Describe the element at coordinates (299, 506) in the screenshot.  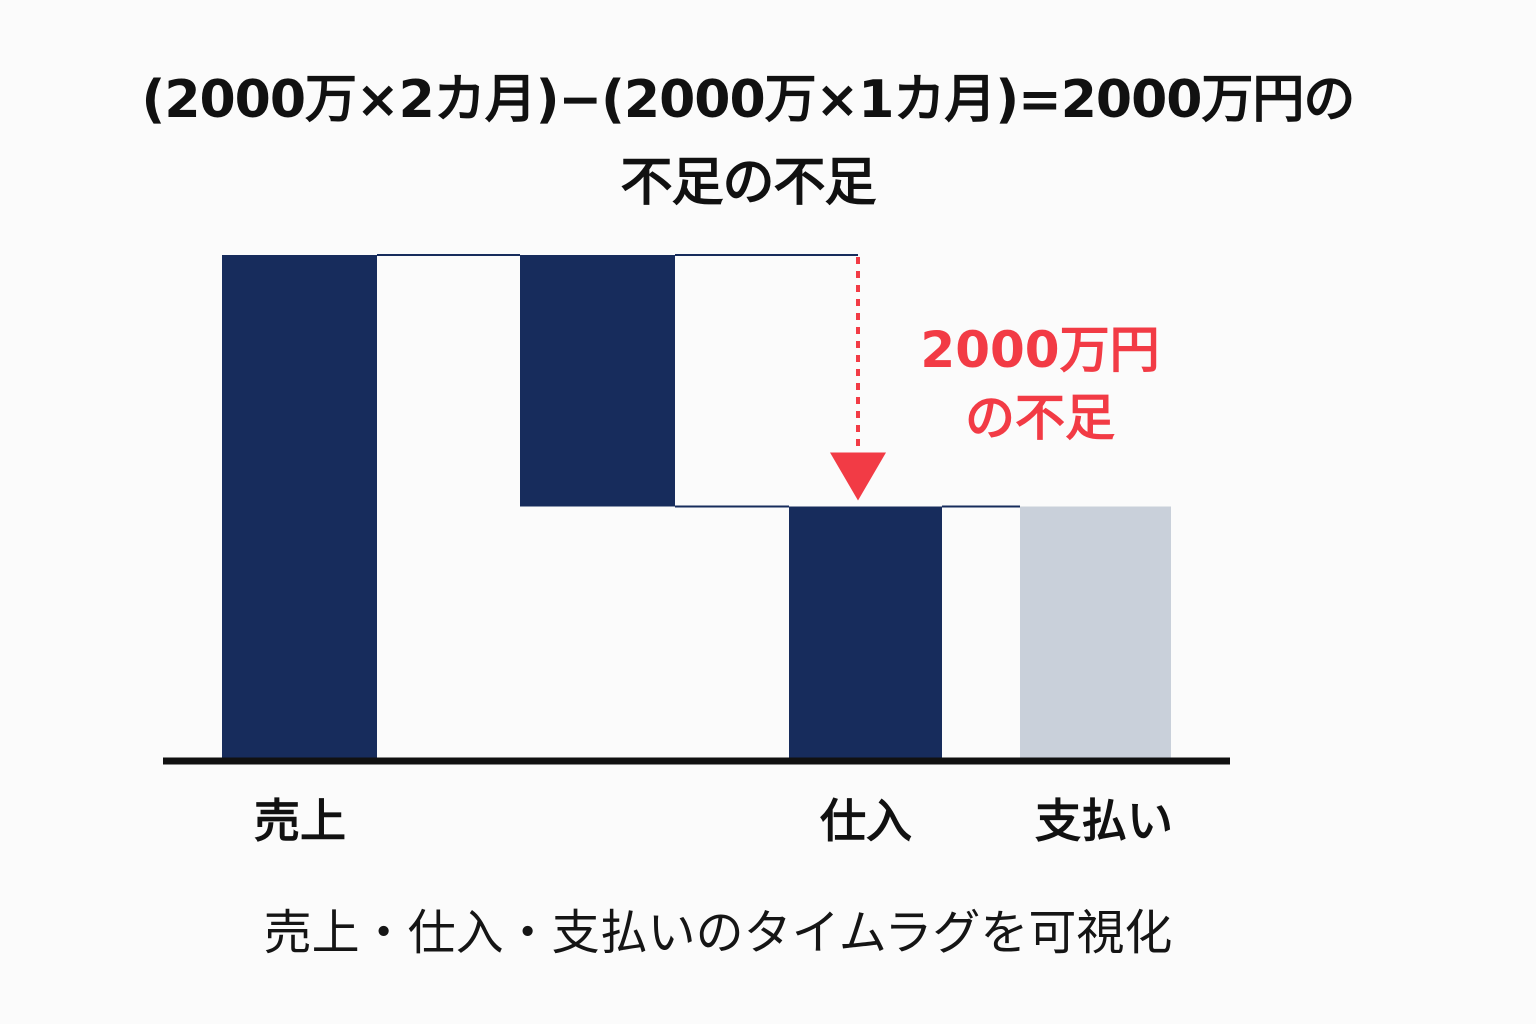
I see `bar-sales` at that location.